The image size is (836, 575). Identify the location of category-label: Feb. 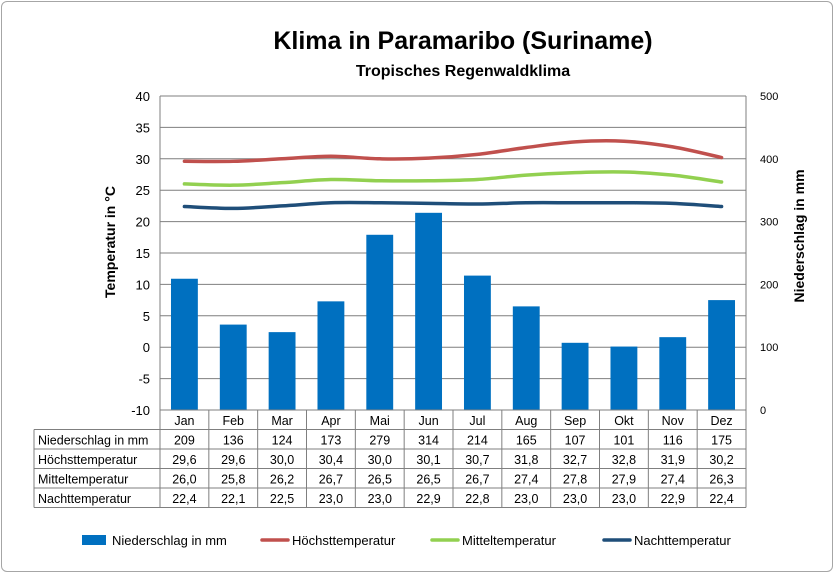
(233, 421).